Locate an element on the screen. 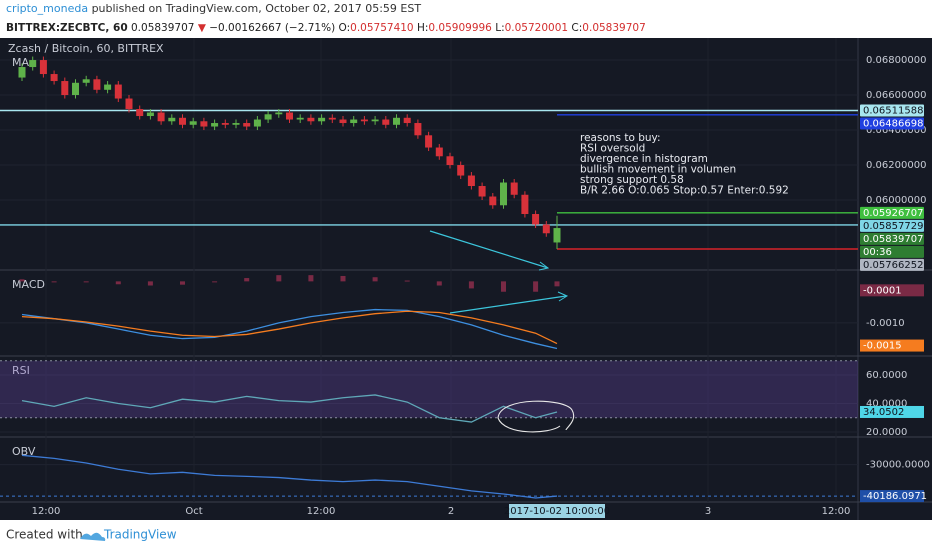 This screenshot has width=932, height=550. pane-title: RSI is located at coordinates (21, 370).